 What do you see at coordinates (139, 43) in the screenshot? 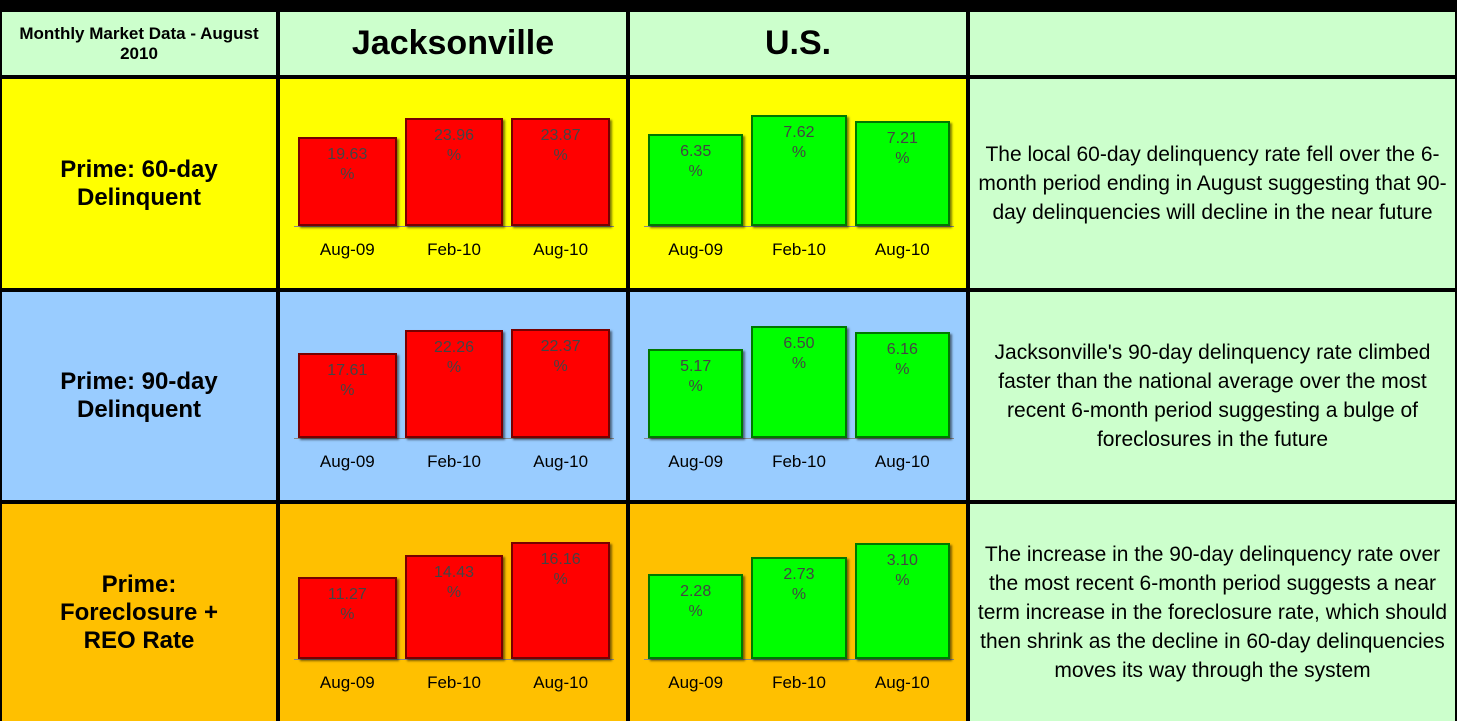
I see `corner-cell: Monthly Market Data - August 2010` at bounding box center [139, 43].